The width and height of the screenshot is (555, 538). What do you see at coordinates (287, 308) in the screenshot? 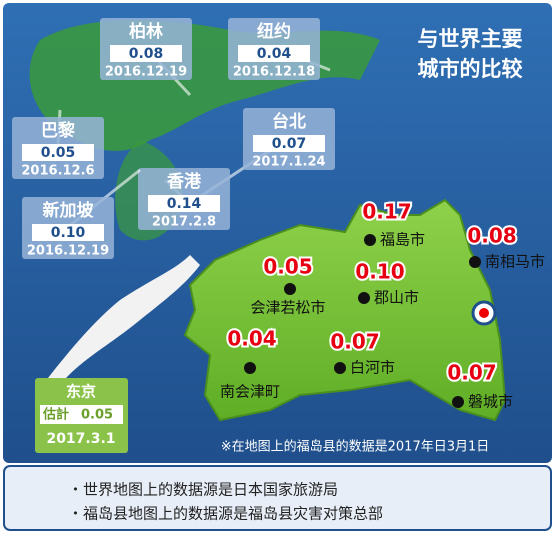
I see `city-name: 会津若松市` at bounding box center [287, 308].